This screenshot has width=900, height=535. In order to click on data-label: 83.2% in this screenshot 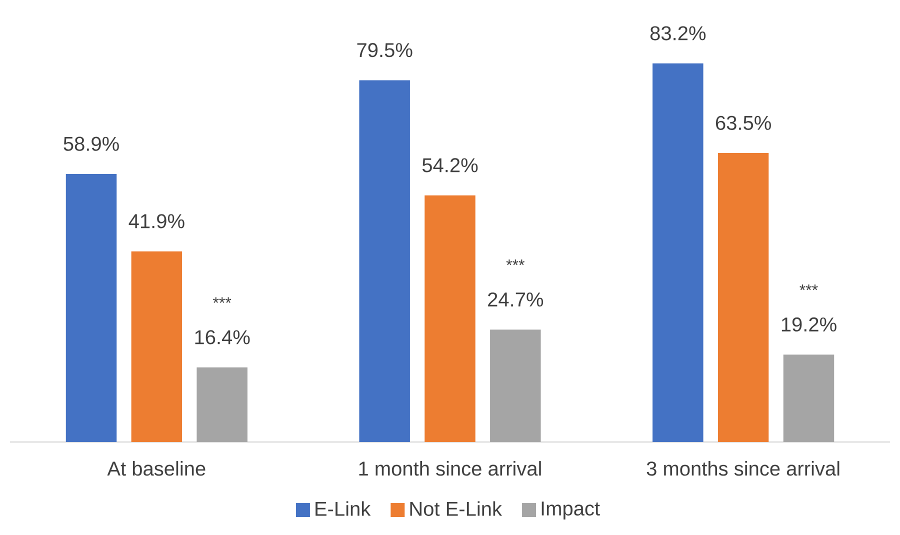, I will do `click(678, 33)`.